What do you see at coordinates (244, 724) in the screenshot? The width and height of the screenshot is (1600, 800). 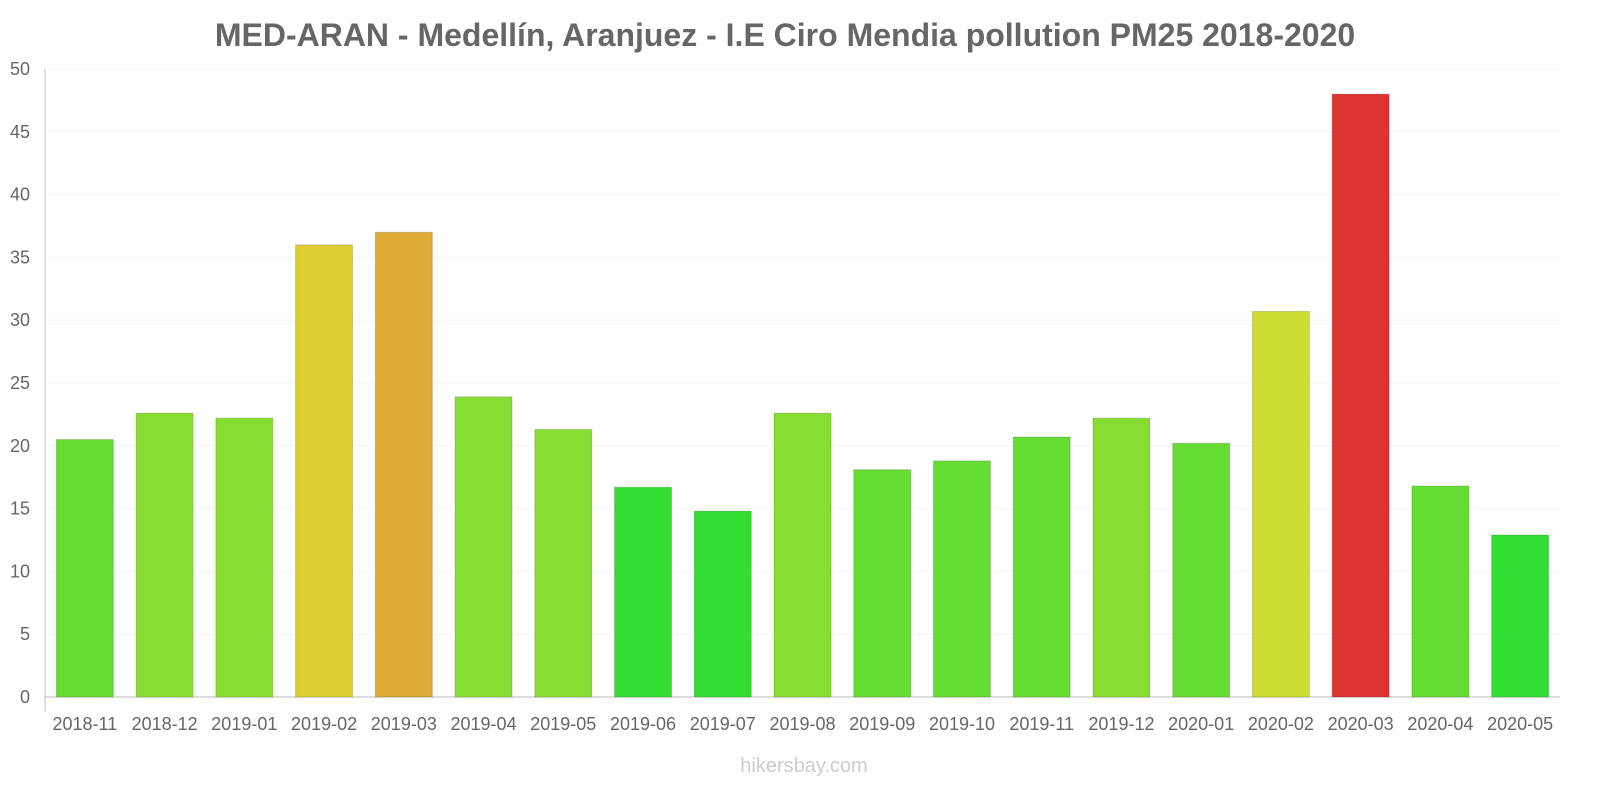 I see `x-tick-label: 2019-01` at bounding box center [244, 724].